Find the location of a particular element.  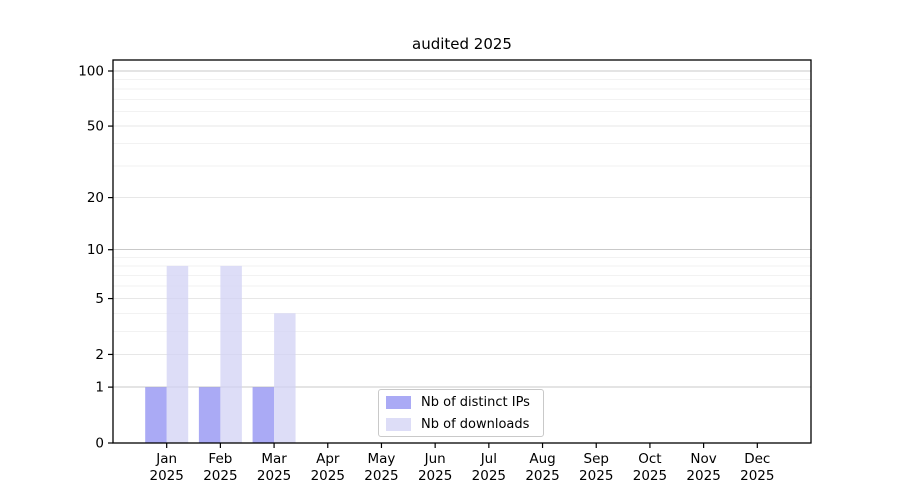

y-tick-label: 5 is located at coordinates (99, 299).